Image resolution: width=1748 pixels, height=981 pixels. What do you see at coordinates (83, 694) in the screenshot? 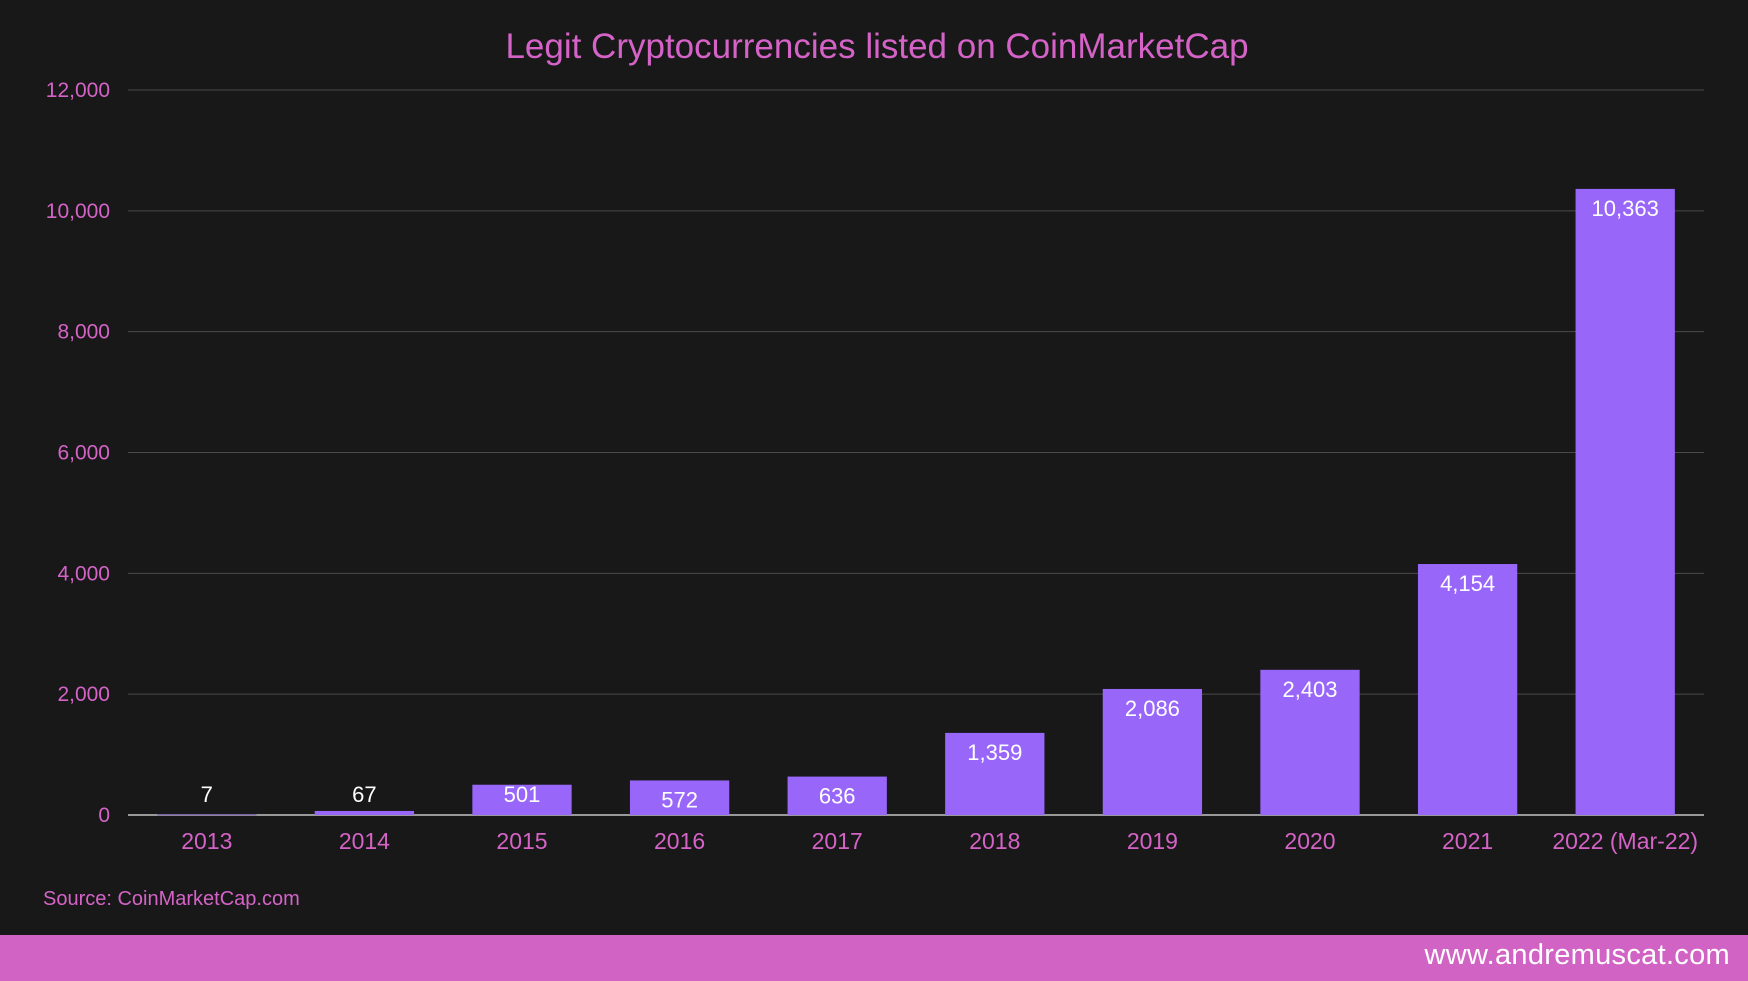
I see `y-tick-label: 2,000` at bounding box center [83, 694].